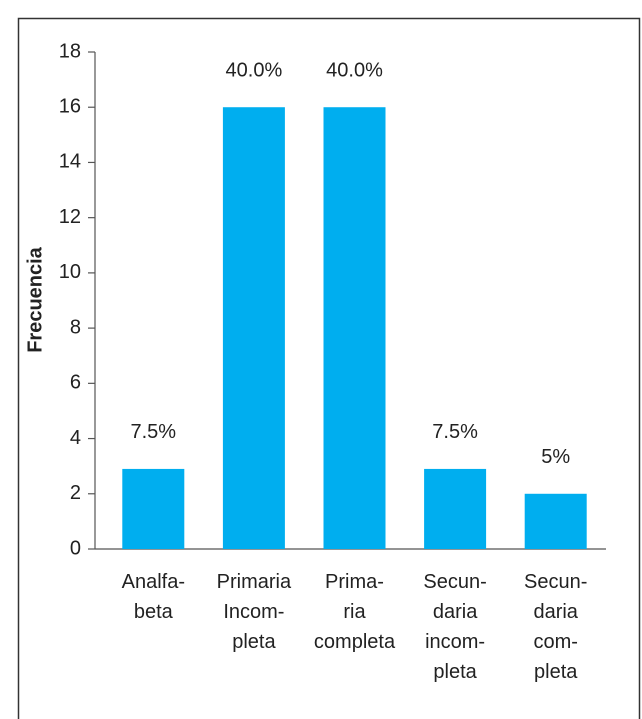 This screenshot has height=719, width=642. What do you see at coordinates (154, 612) in the screenshot?
I see `x-tick-label-line: beta` at bounding box center [154, 612].